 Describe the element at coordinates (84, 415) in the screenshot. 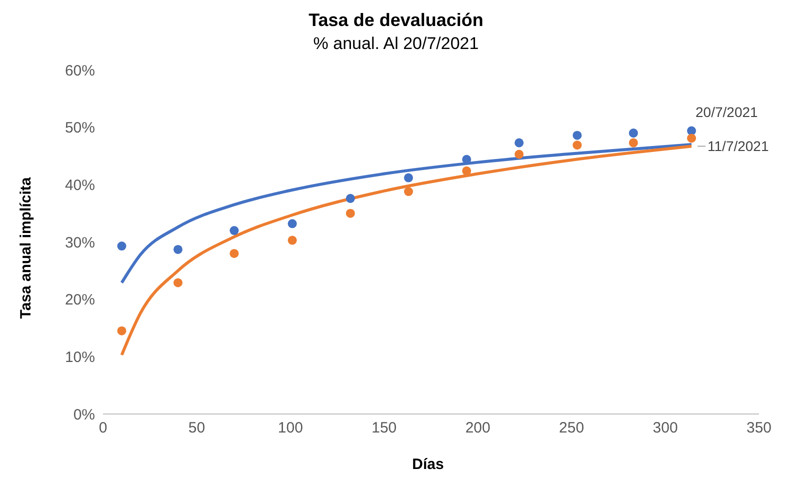

I see `y-tick-label: 0%` at that location.